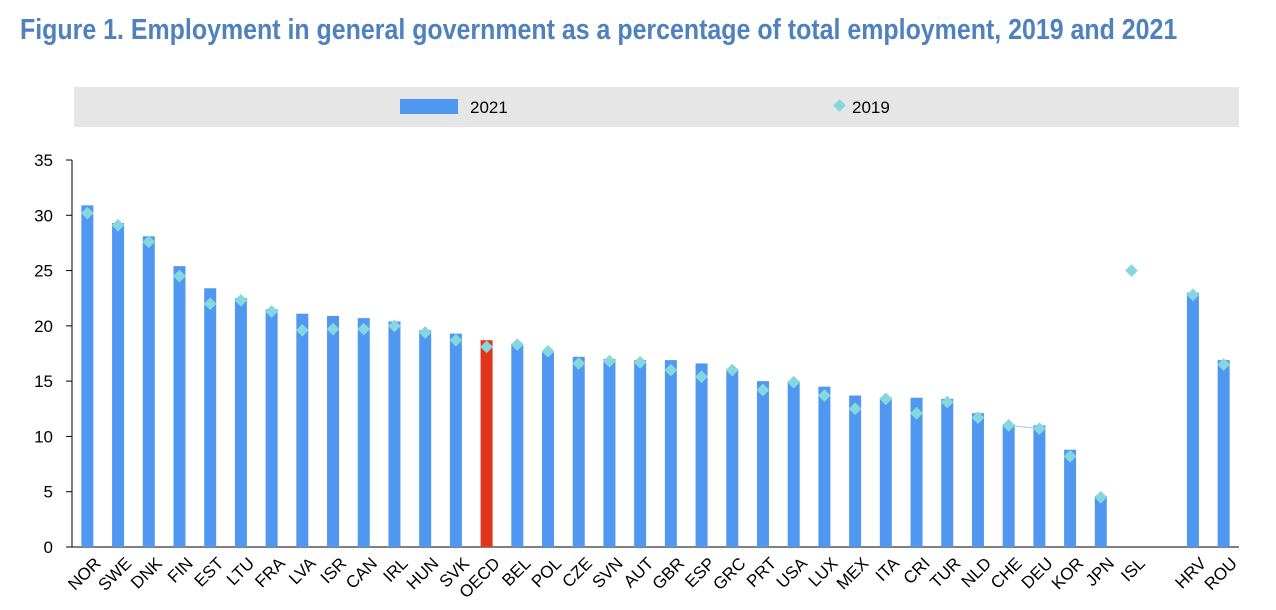 This screenshot has width=1276, height=610. What do you see at coordinates (84, 574) in the screenshot?
I see `x-tick-label: NOR` at bounding box center [84, 574].